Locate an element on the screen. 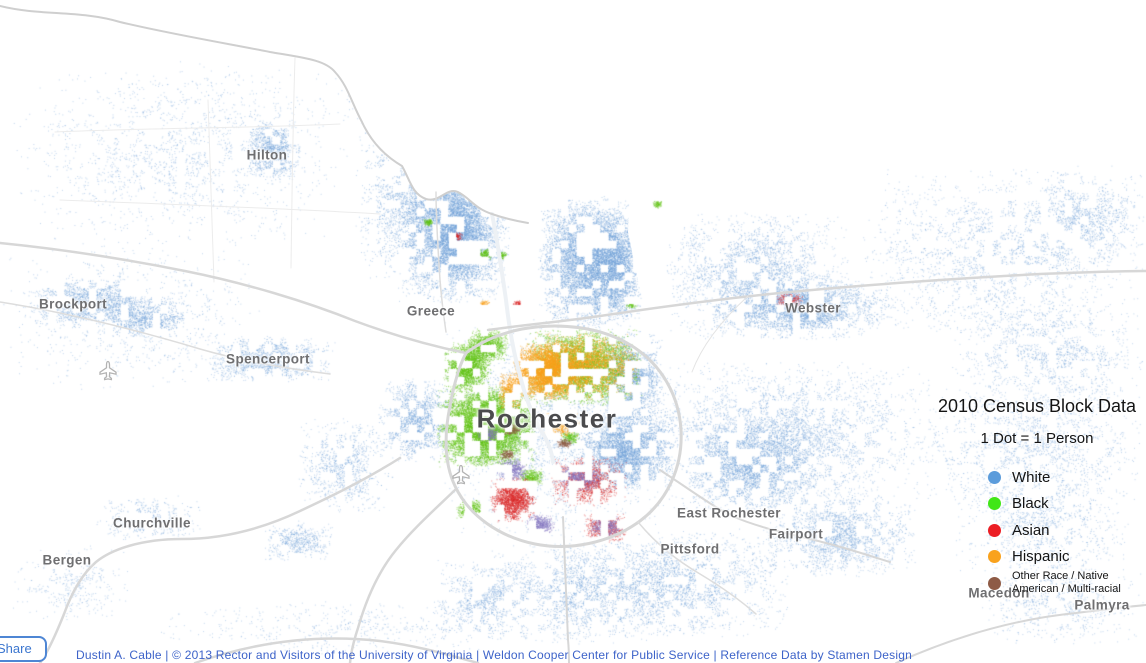 This screenshot has width=1146, height=663. legend-subtitle: 1 Dot = 1 Person is located at coordinates (1037, 438).